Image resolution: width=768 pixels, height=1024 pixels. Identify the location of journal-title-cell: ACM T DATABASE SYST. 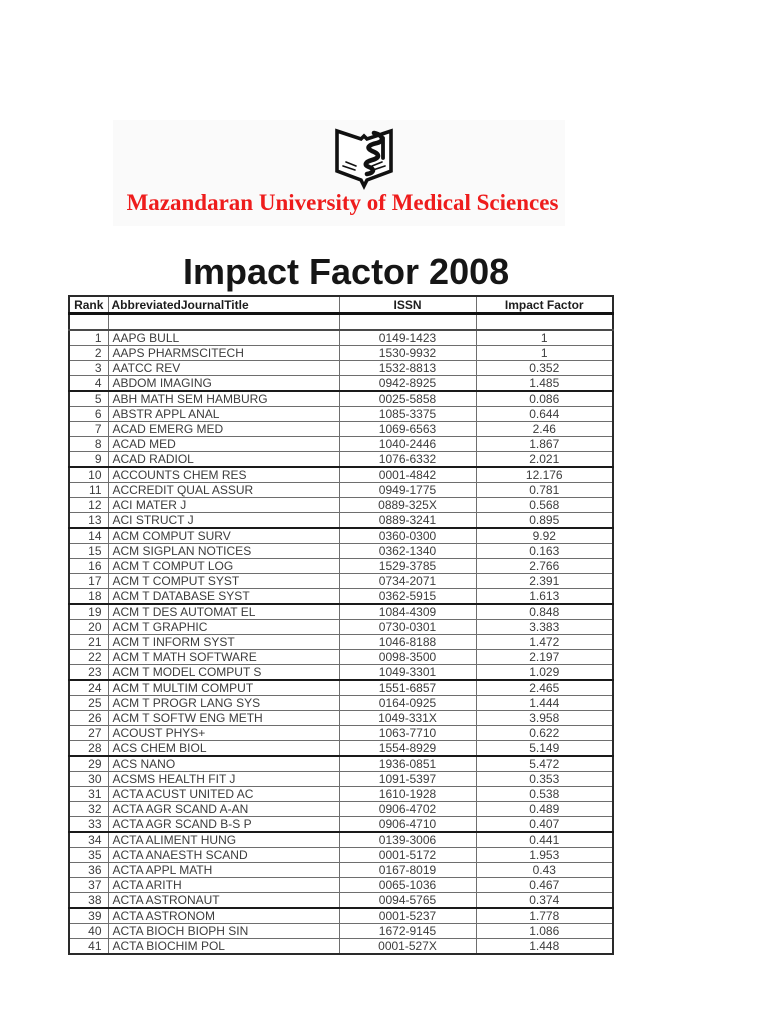
(223, 596).